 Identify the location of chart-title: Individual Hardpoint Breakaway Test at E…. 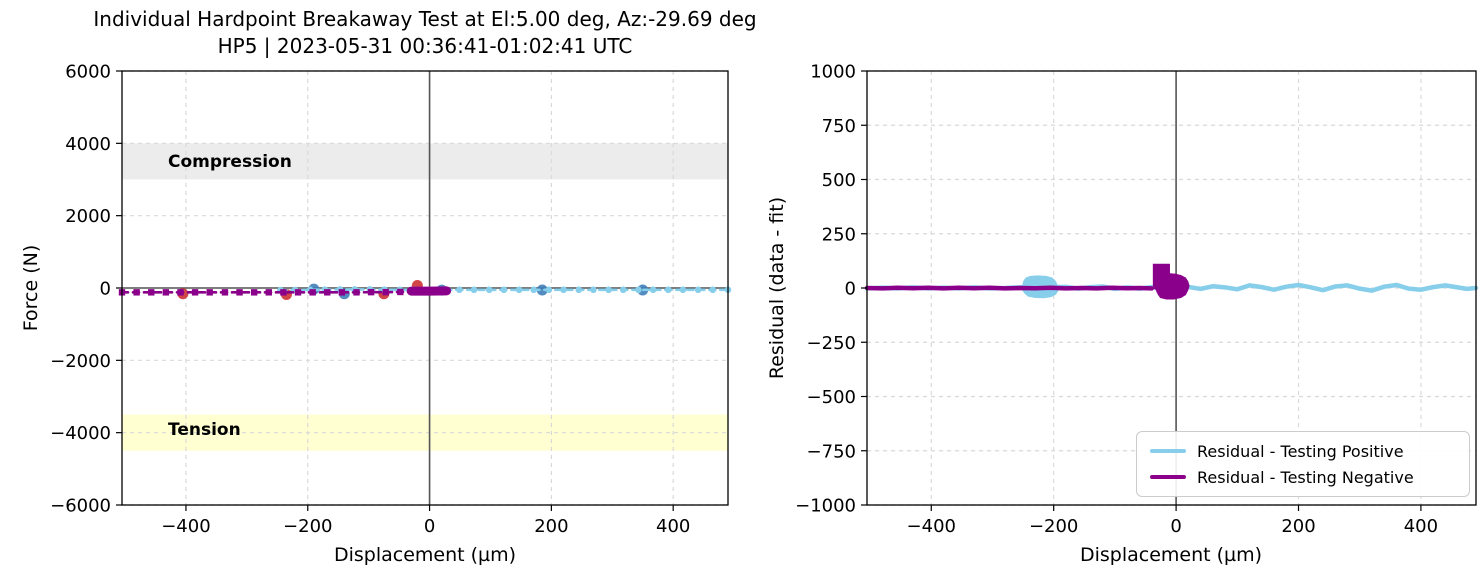
(424, 33).